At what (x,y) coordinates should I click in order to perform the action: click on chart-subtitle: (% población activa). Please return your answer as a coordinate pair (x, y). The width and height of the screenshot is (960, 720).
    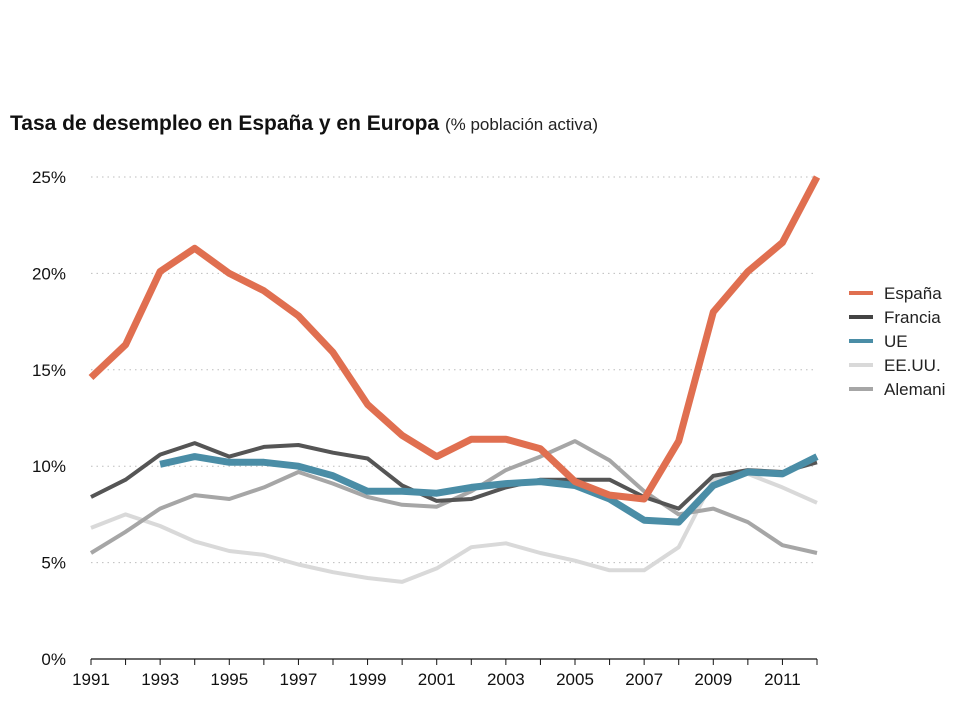
    Looking at the image, I should click on (521, 124).